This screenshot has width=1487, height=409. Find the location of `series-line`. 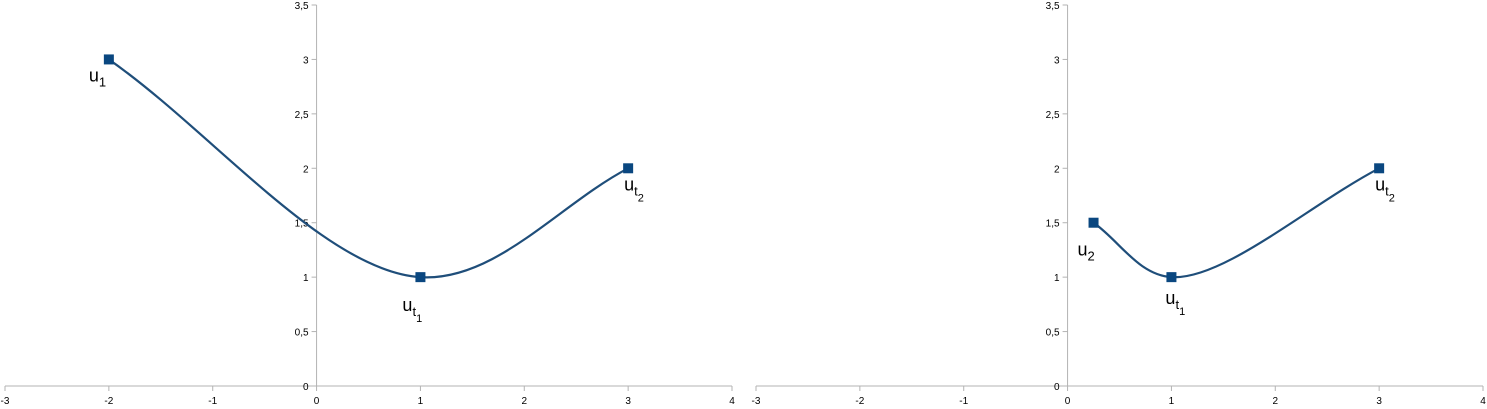

series-line is located at coordinates (1236, 223).